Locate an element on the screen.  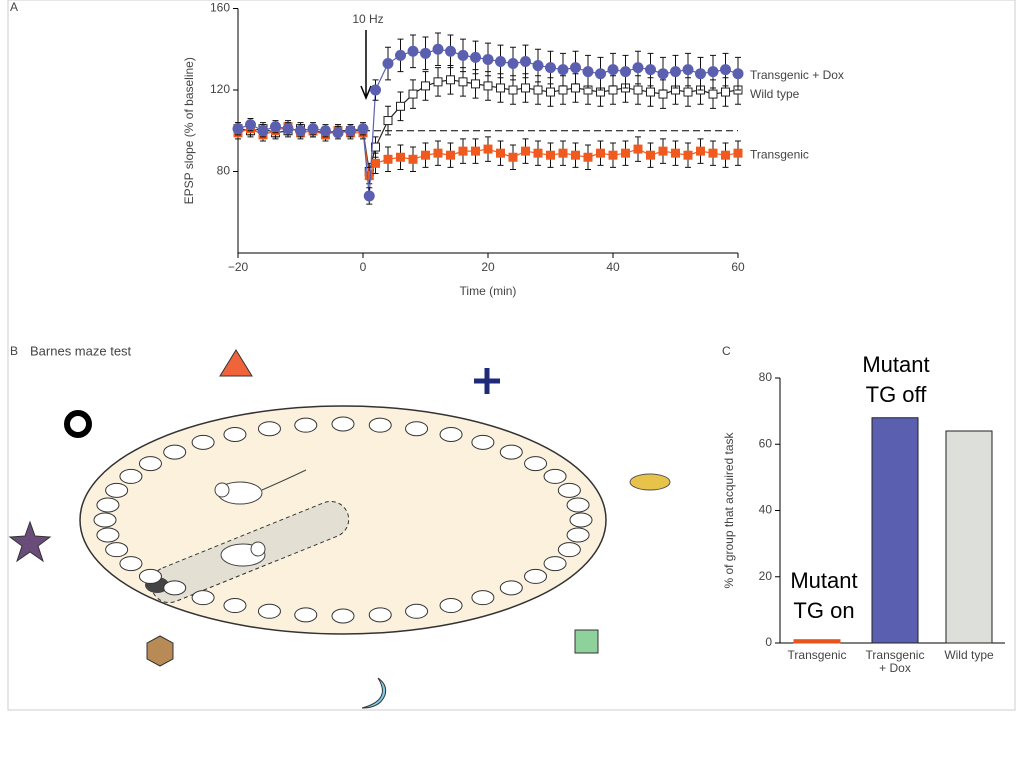
x-tick-label: −20 is located at coordinates (238, 267).